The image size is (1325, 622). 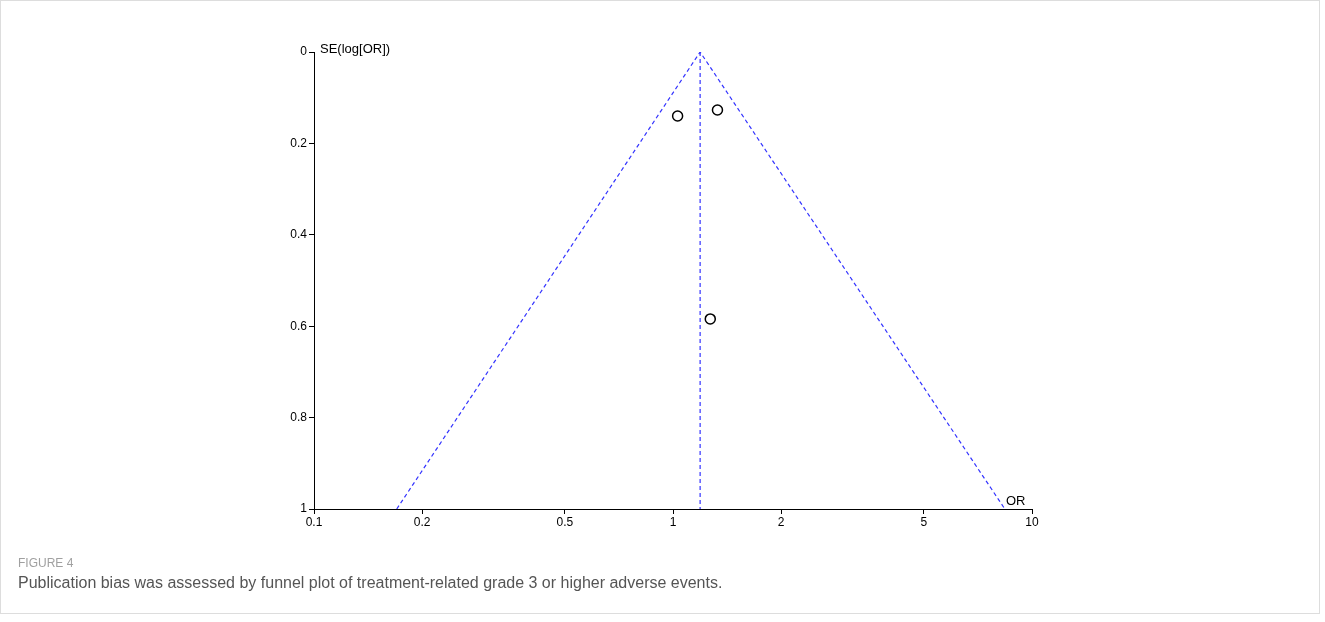 I want to click on caption: FIGURE 4, so click(x=46, y=563).